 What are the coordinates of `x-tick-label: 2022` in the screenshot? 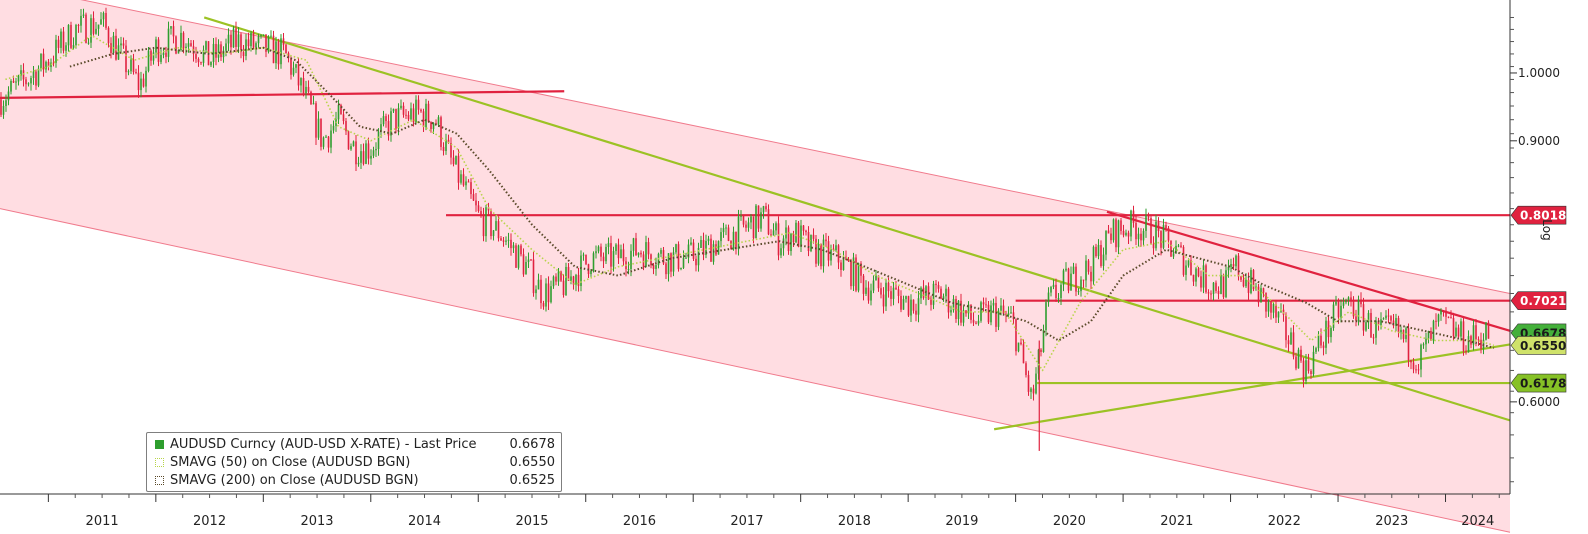 It's located at (1284, 521).